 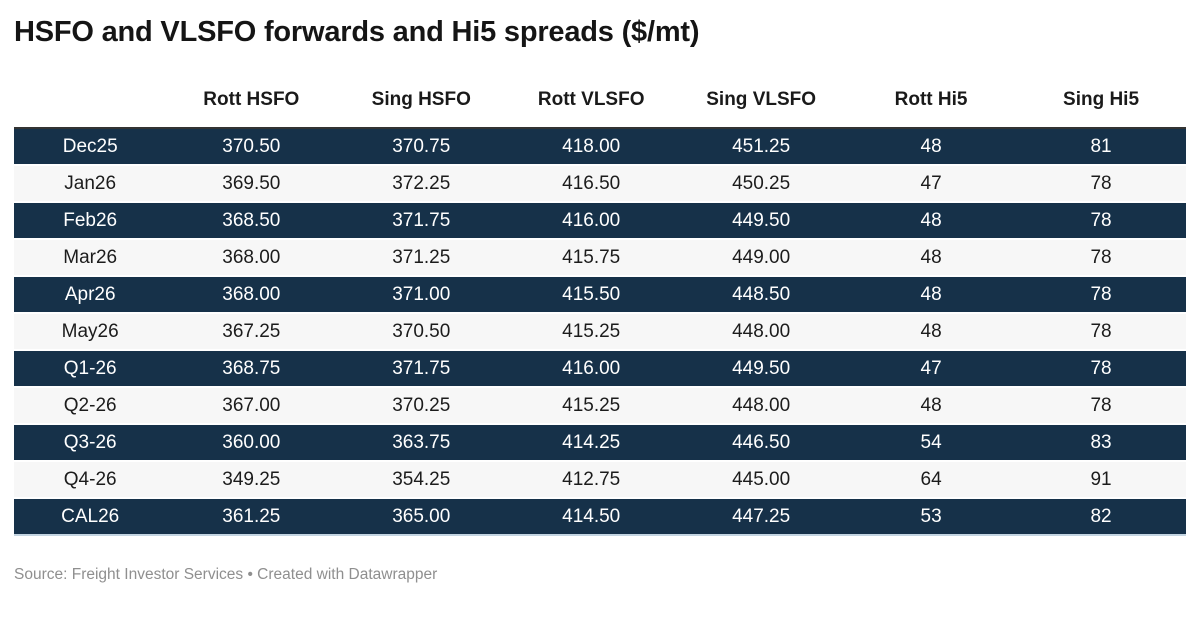 I want to click on column-header: Rott Hi5, so click(x=931, y=99).